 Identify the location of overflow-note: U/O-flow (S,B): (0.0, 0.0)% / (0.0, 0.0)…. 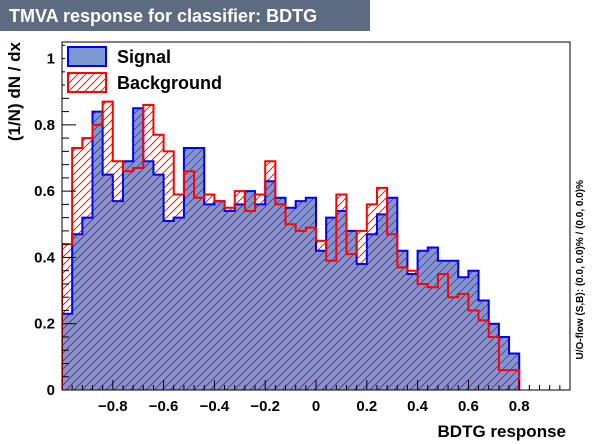
(580, 270).